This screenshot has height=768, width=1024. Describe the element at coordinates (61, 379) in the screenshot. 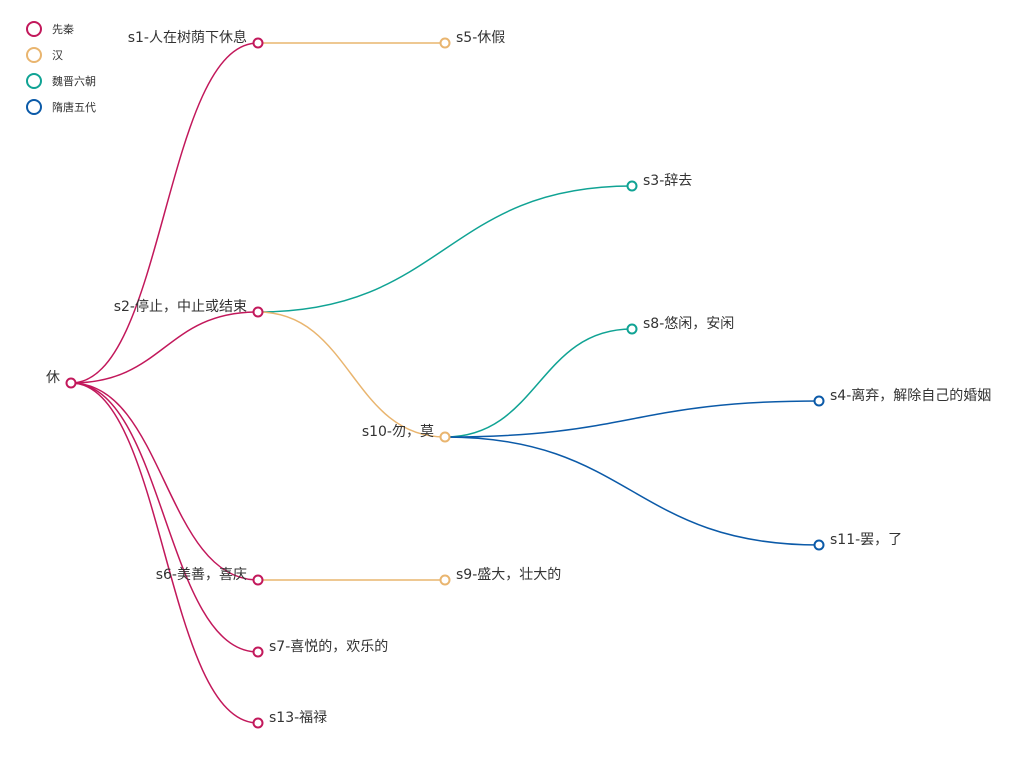

I see `node-root: 休` at that location.